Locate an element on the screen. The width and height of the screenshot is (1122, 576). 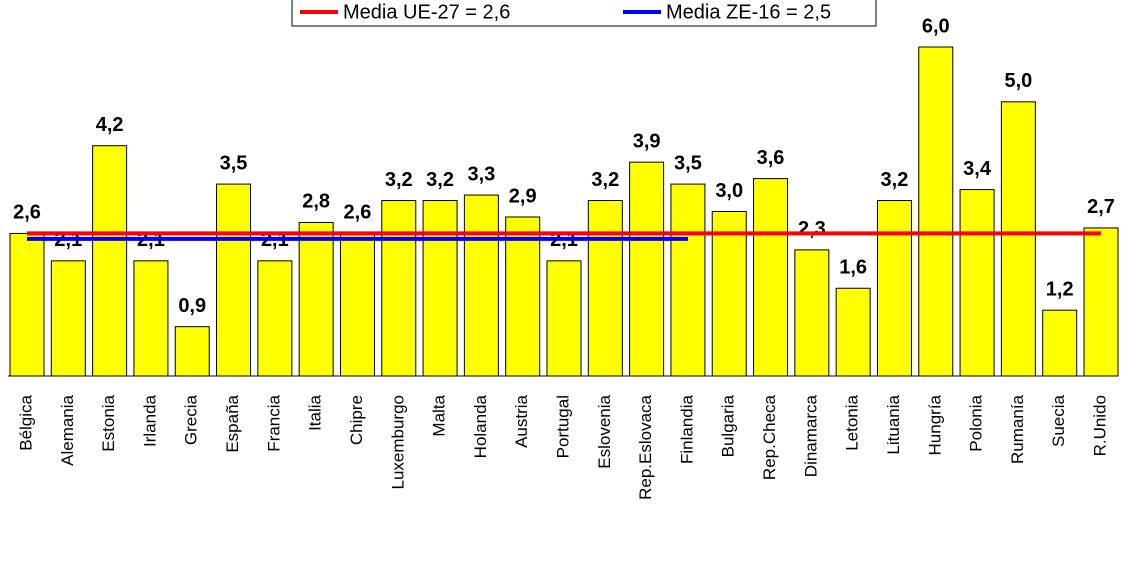
x-tick-label: Finlandia is located at coordinates (686, 429).